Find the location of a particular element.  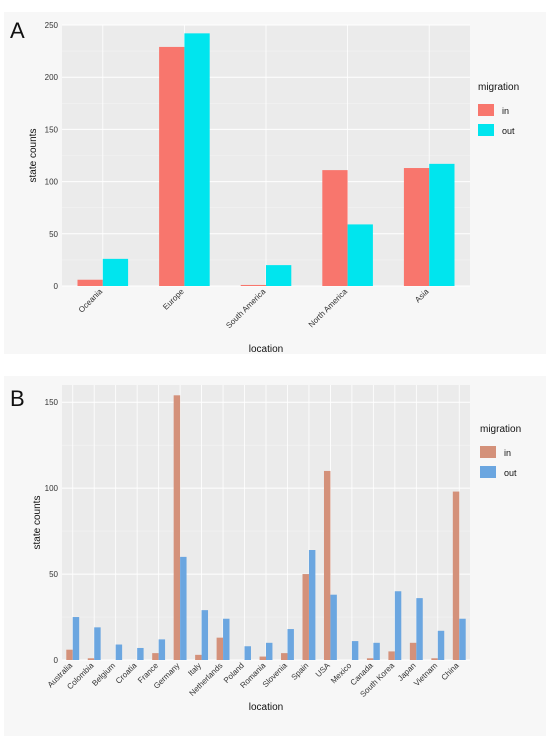

bar-out-croatia is located at coordinates (140, 653).